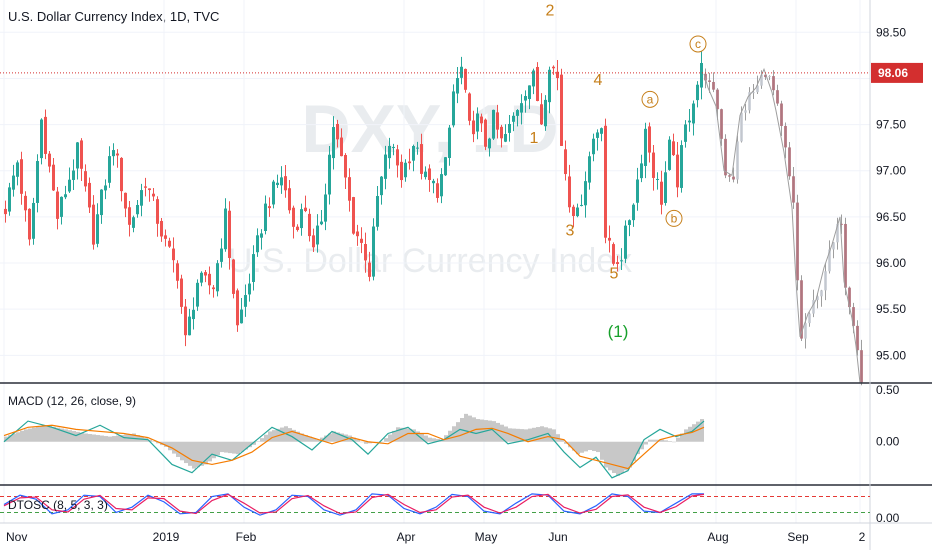  I want to click on wave-label: 4, so click(598, 80).